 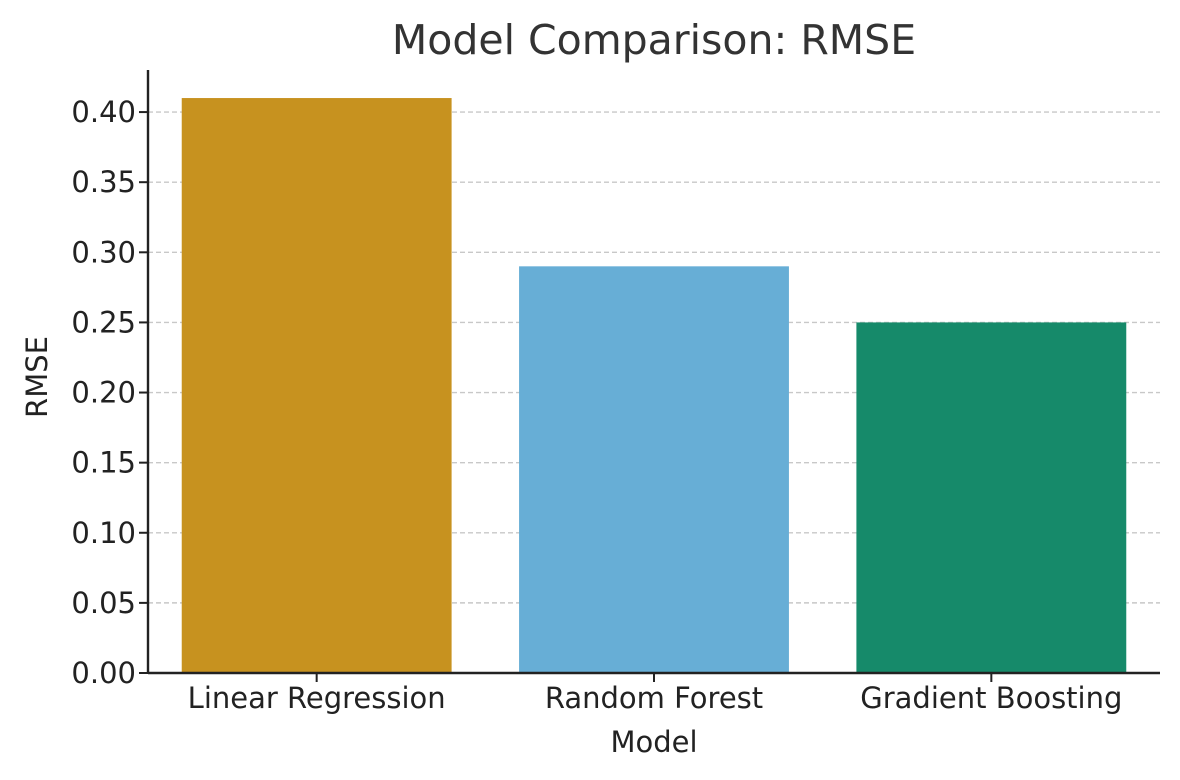 What do you see at coordinates (654, 40) in the screenshot?
I see `chart-title: Model Comparison: RMSE` at bounding box center [654, 40].